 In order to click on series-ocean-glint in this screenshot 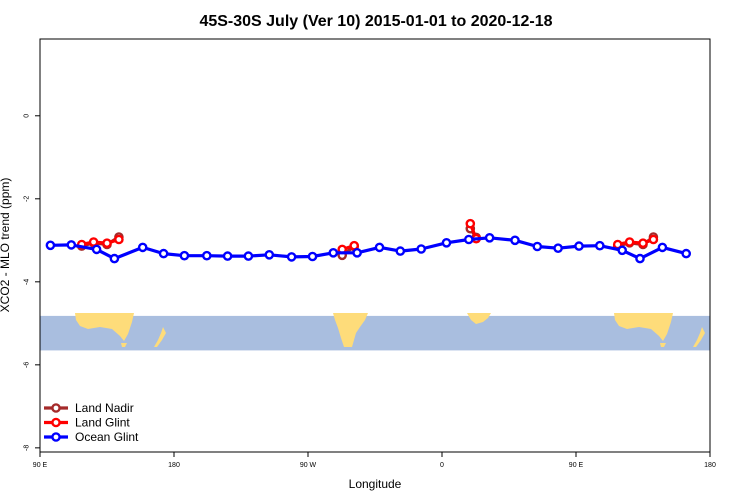, I will do `click(368, 248)`.